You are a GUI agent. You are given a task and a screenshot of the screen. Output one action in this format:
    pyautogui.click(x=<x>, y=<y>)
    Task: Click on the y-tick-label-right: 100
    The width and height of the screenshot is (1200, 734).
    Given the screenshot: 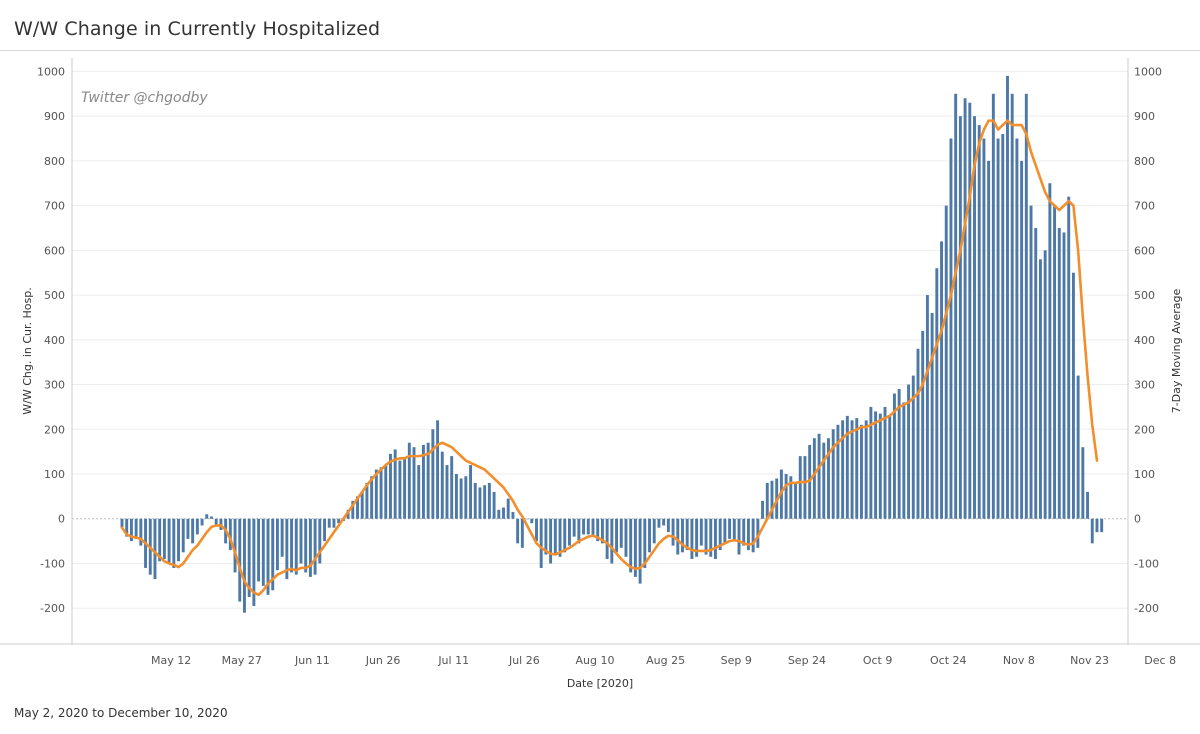 What is the action you would take?
    pyautogui.click(x=1144, y=474)
    